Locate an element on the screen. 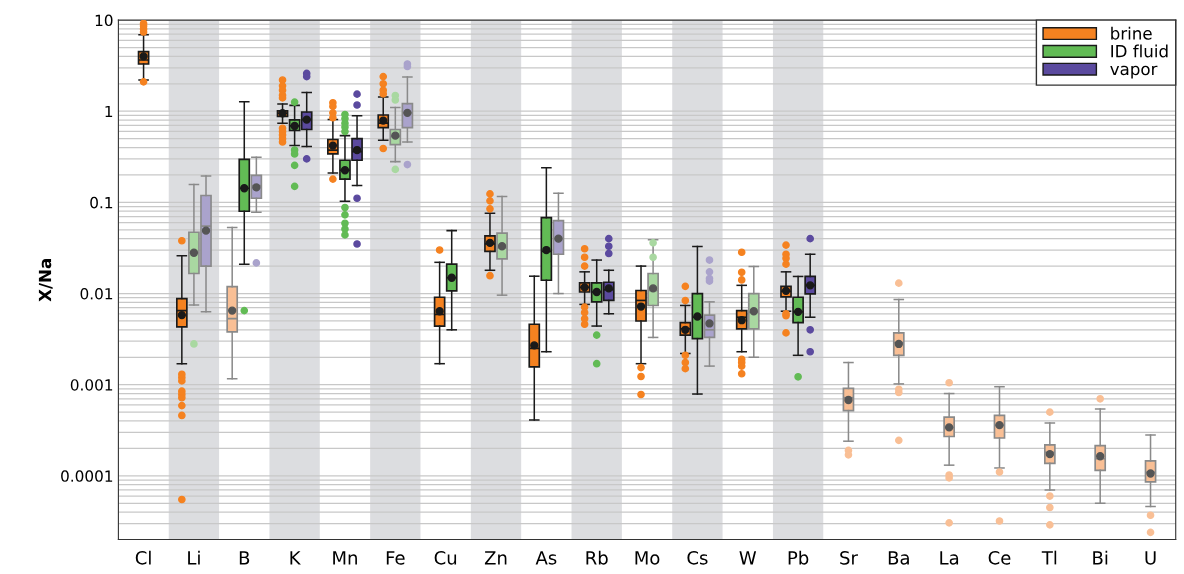 The height and width of the screenshot is (574, 1184). x-tick-label: Pb is located at coordinates (798, 557).